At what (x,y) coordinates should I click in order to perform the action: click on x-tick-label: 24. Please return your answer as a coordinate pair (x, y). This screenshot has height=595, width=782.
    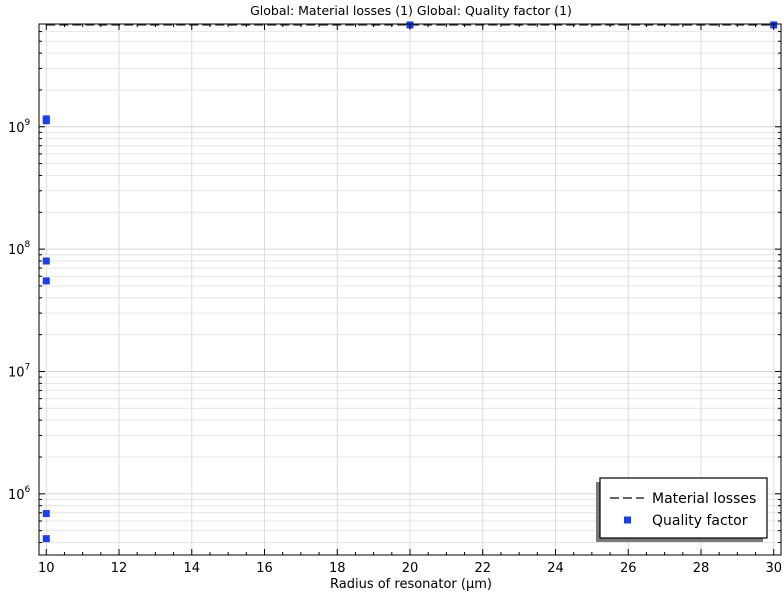
    Looking at the image, I should click on (555, 568).